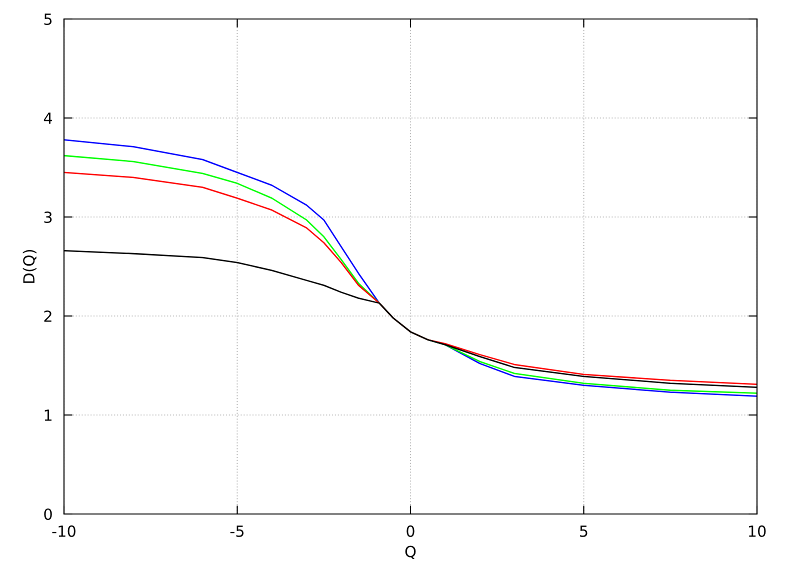  What do you see at coordinates (48, 316) in the screenshot?
I see `y-tick-label: 2` at bounding box center [48, 316].